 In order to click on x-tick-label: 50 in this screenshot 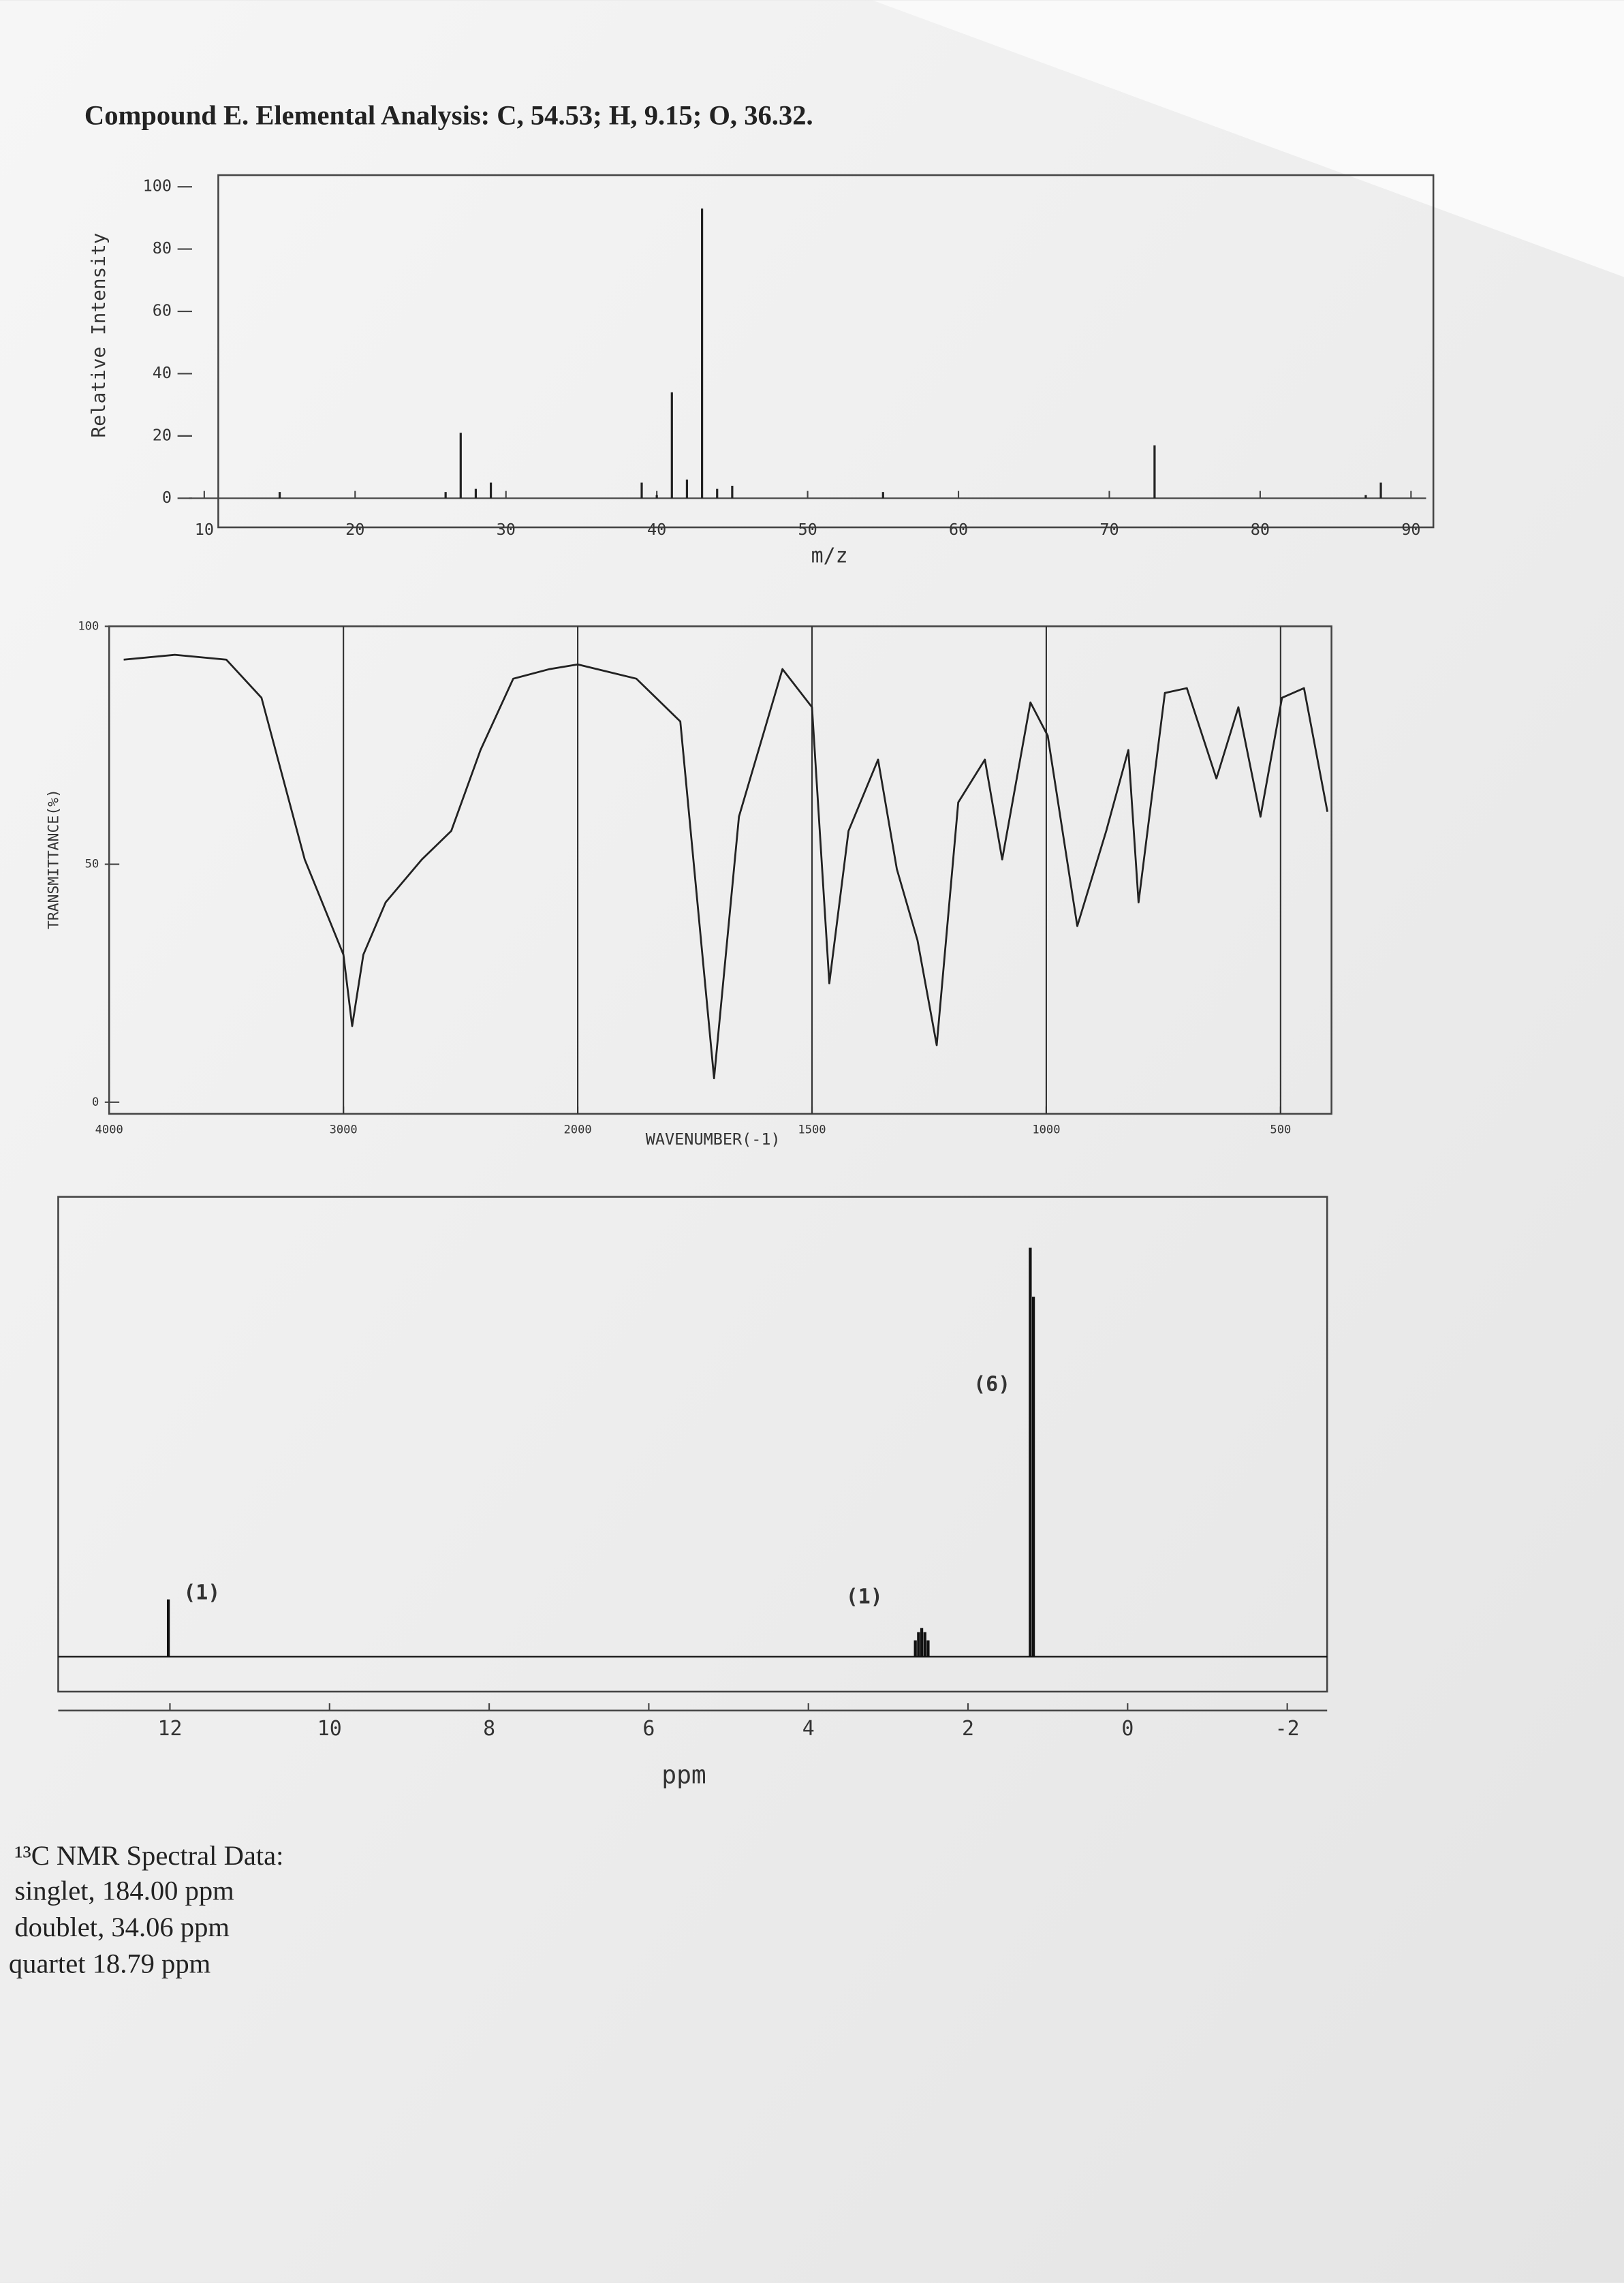, I will do `click(807, 529)`.